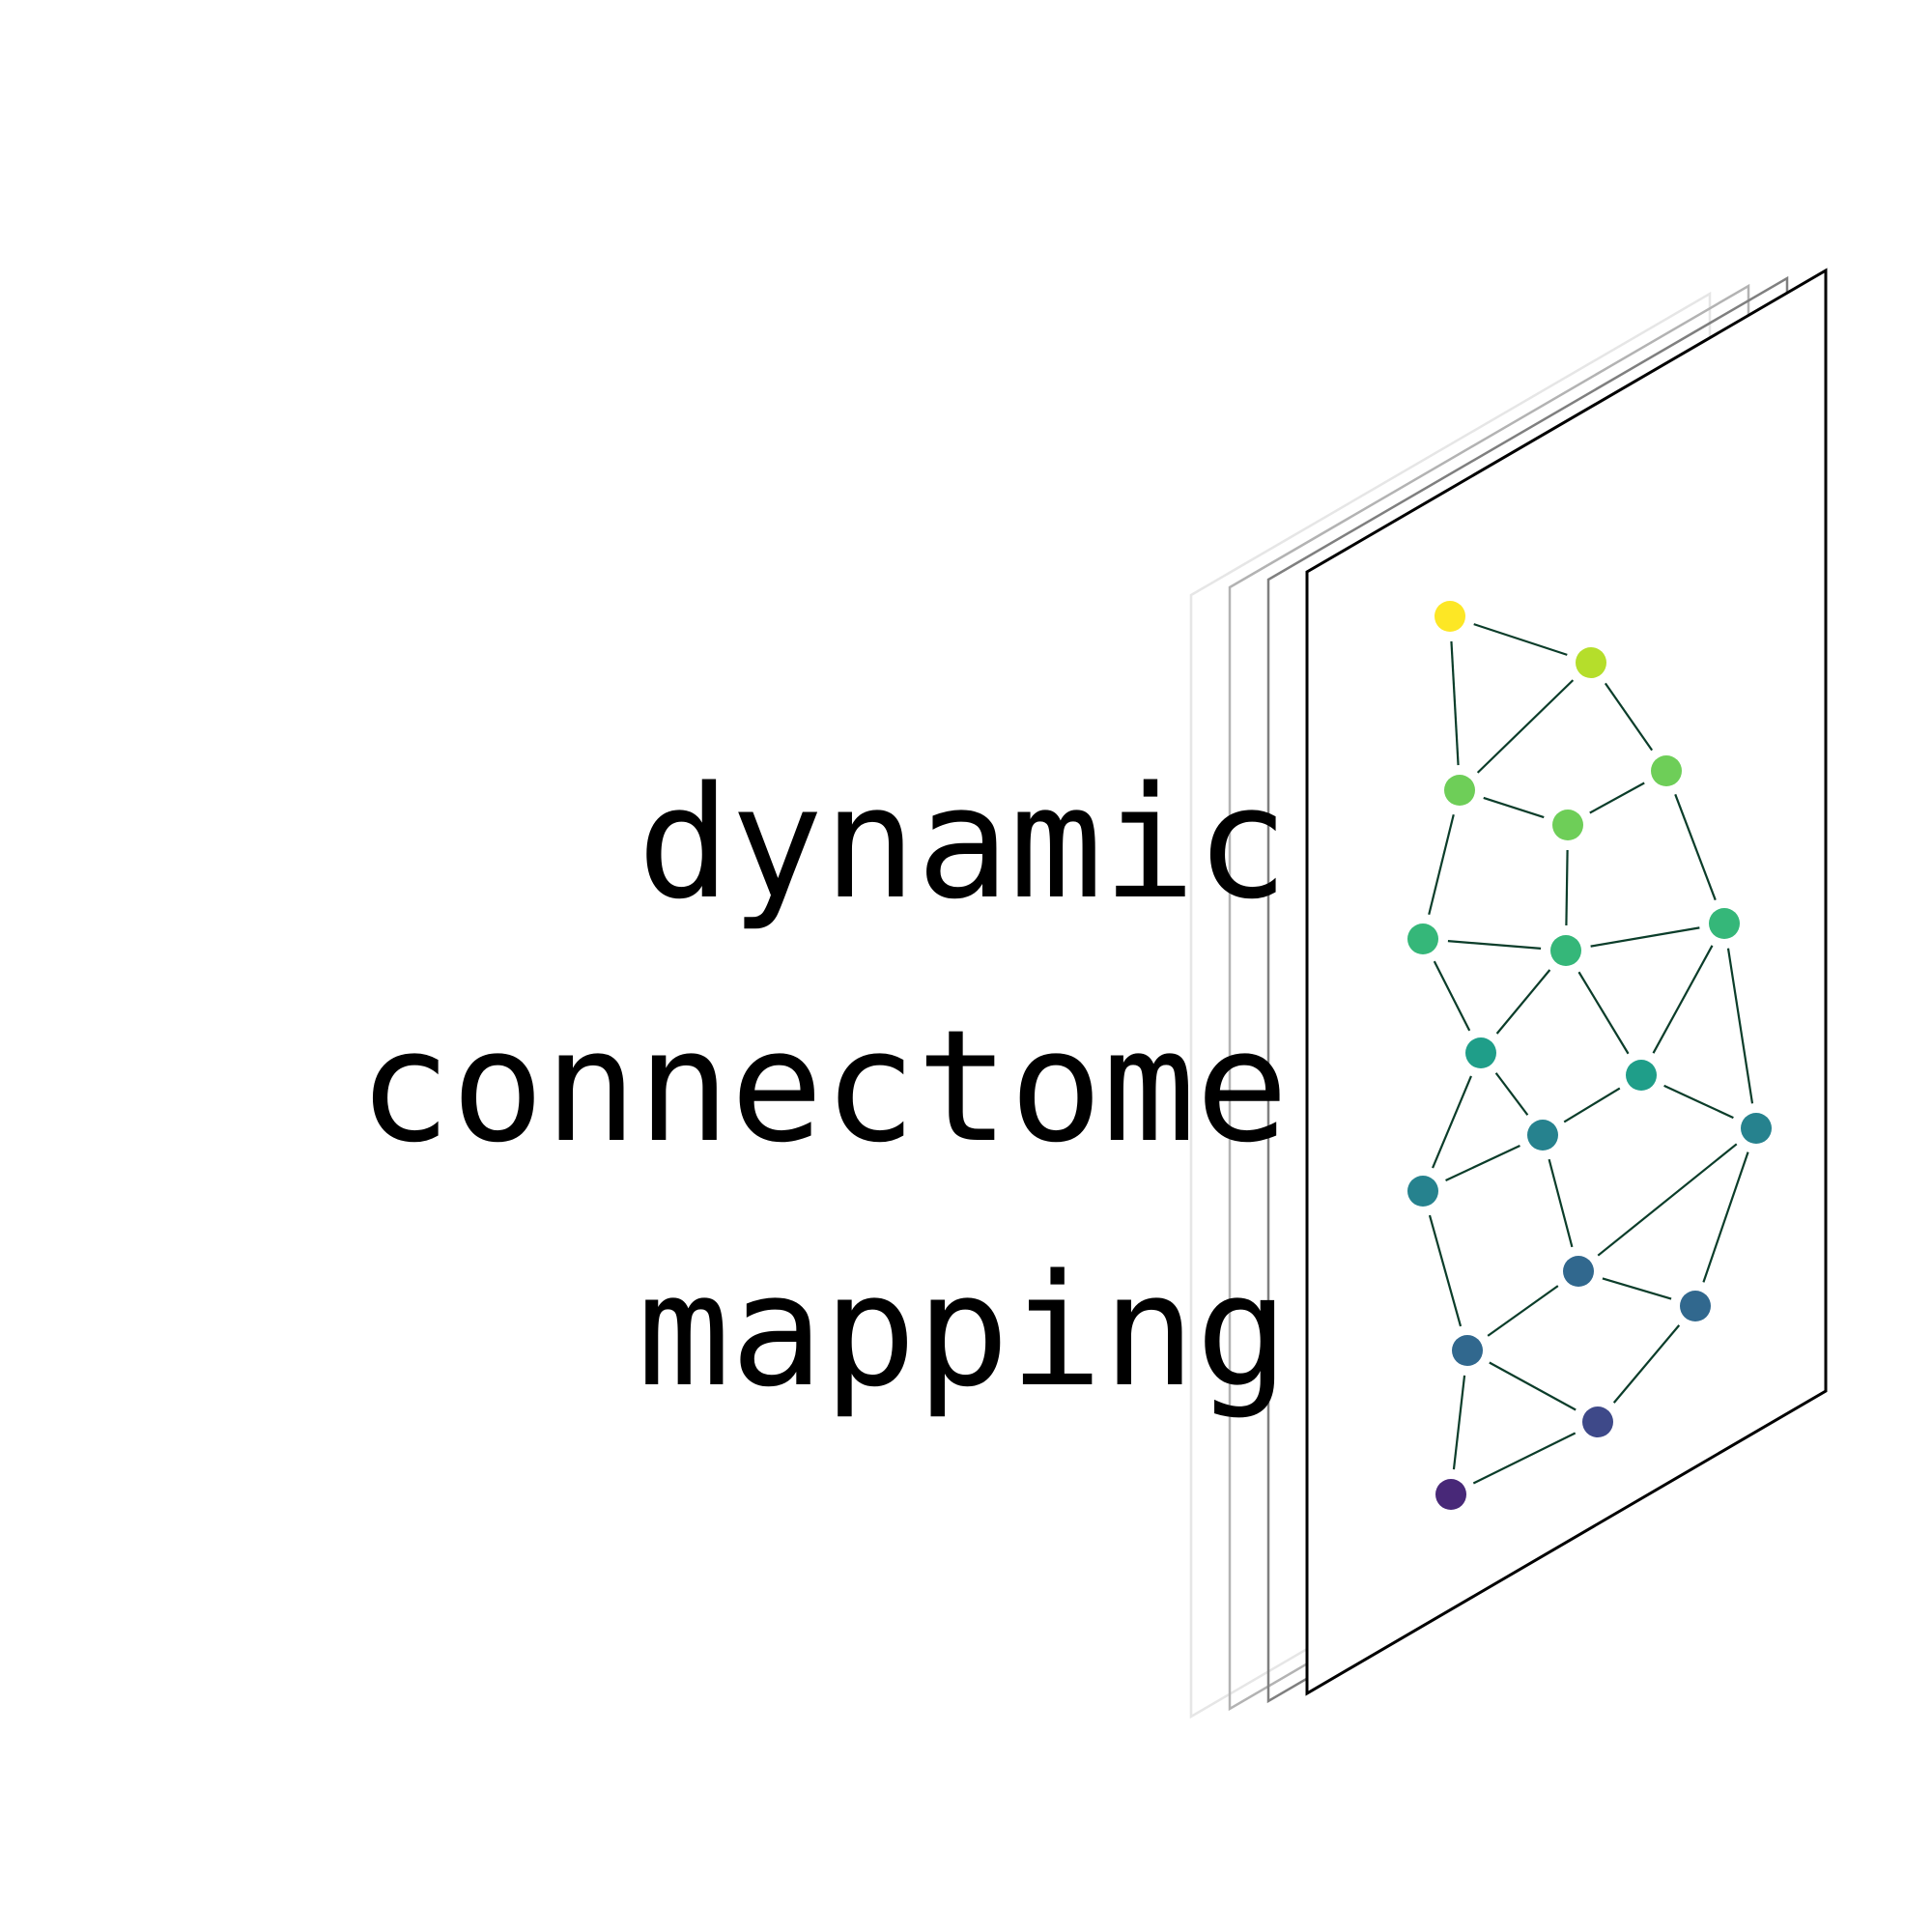 The width and height of the screenshot is (1932, 1932). I want to click on network-edges, so click(1591, 1054).